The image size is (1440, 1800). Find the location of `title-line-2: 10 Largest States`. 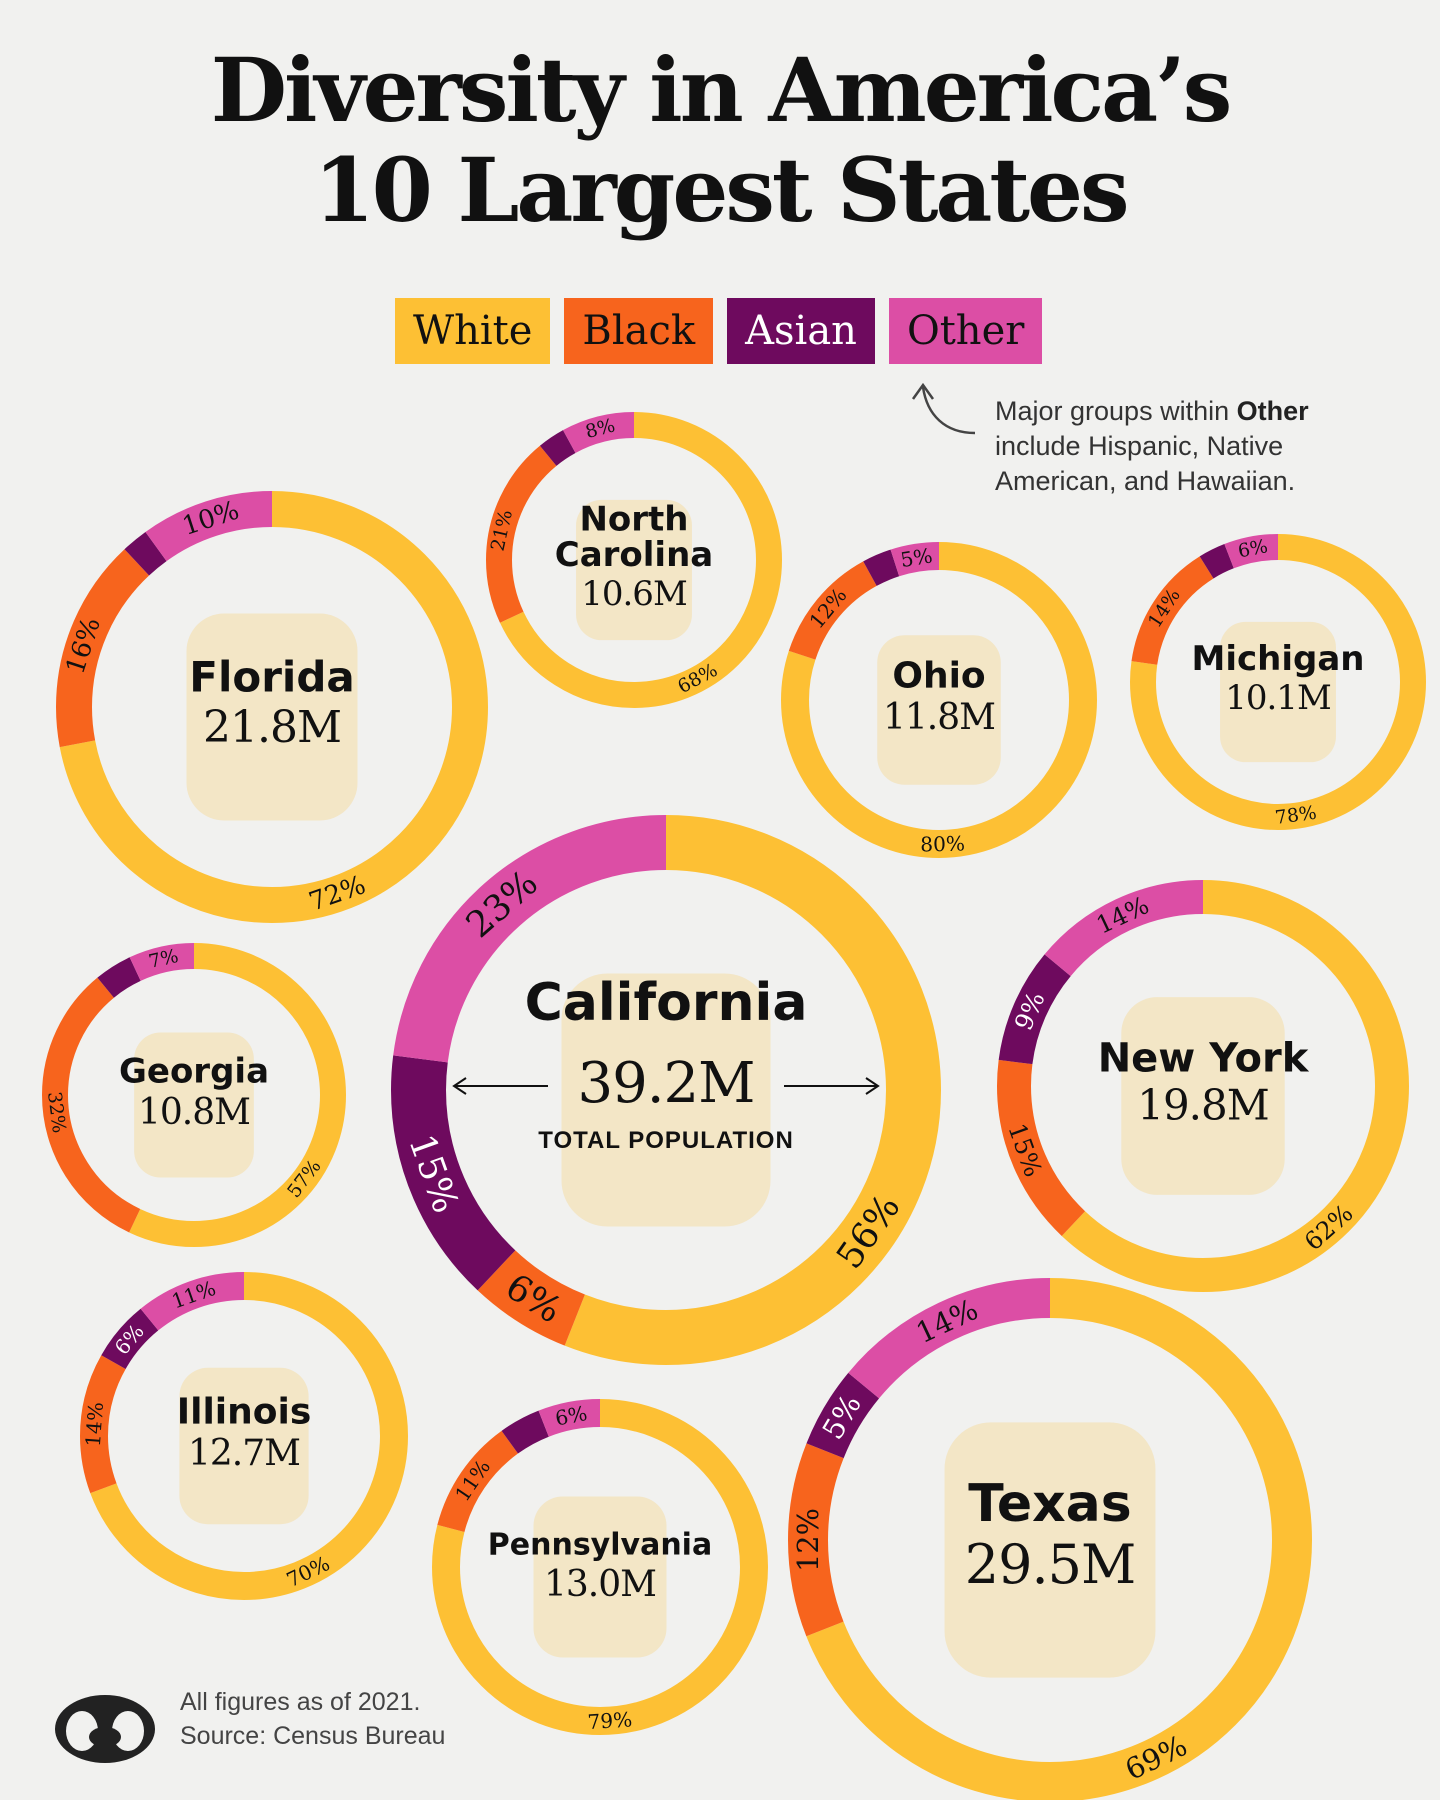

title-line-2: 10 Largest States is located at coordinates (721, 190).